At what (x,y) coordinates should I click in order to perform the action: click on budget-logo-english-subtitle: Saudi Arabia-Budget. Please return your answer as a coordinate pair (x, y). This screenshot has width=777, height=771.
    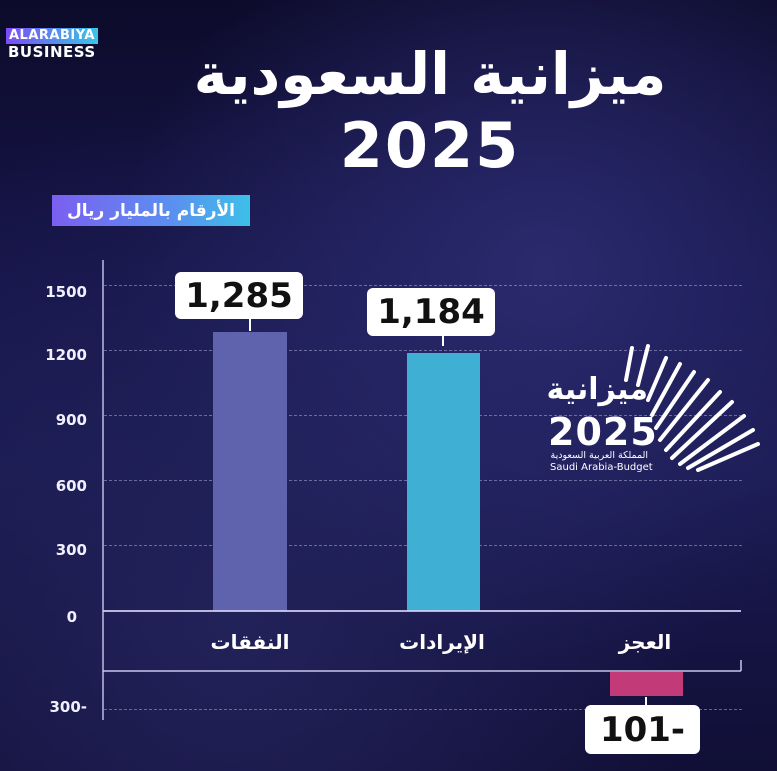
    Looking at the image, I should click on (601, 467).